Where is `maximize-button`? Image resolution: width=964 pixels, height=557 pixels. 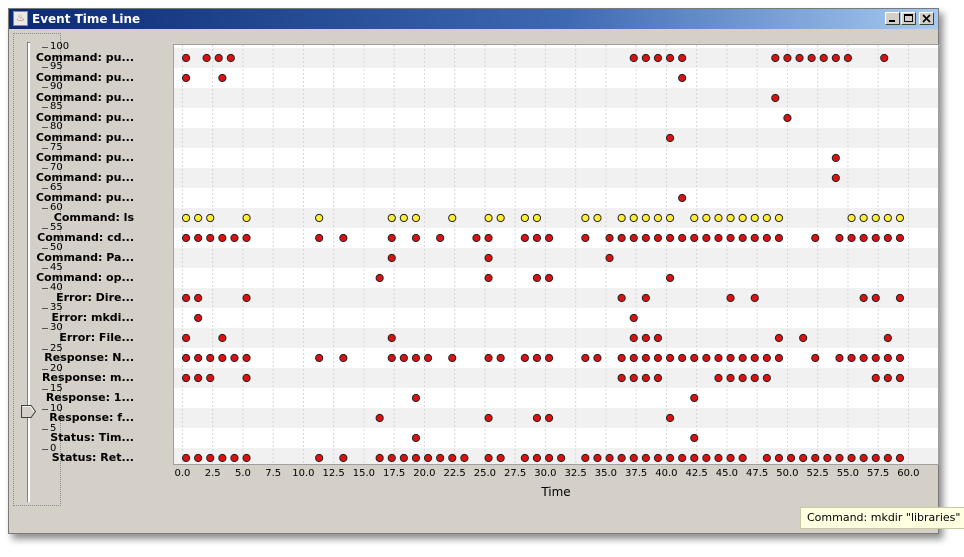 maximize-button is located at coordinates (908, 18).